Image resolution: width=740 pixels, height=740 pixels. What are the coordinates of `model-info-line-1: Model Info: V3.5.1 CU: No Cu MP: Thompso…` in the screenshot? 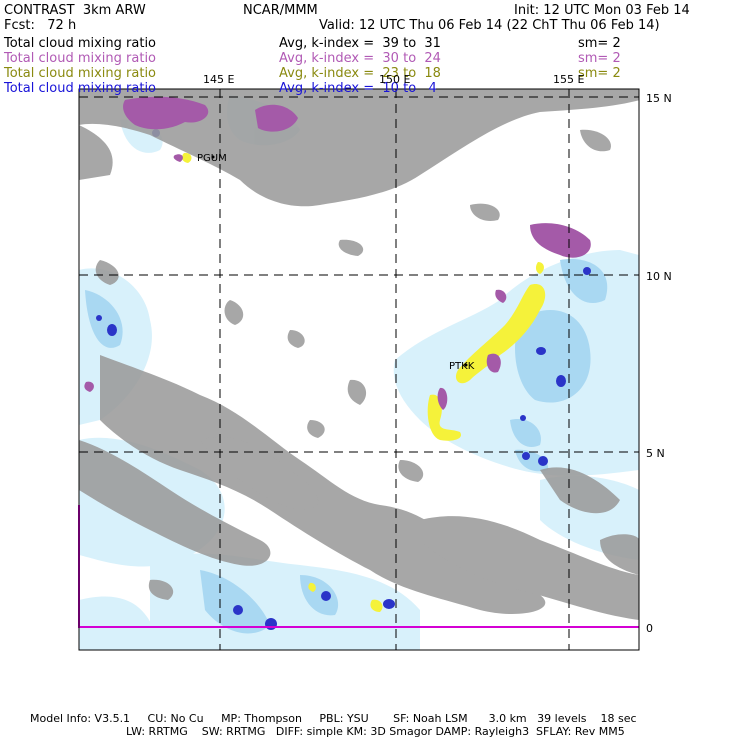 It's located at (333, 718).